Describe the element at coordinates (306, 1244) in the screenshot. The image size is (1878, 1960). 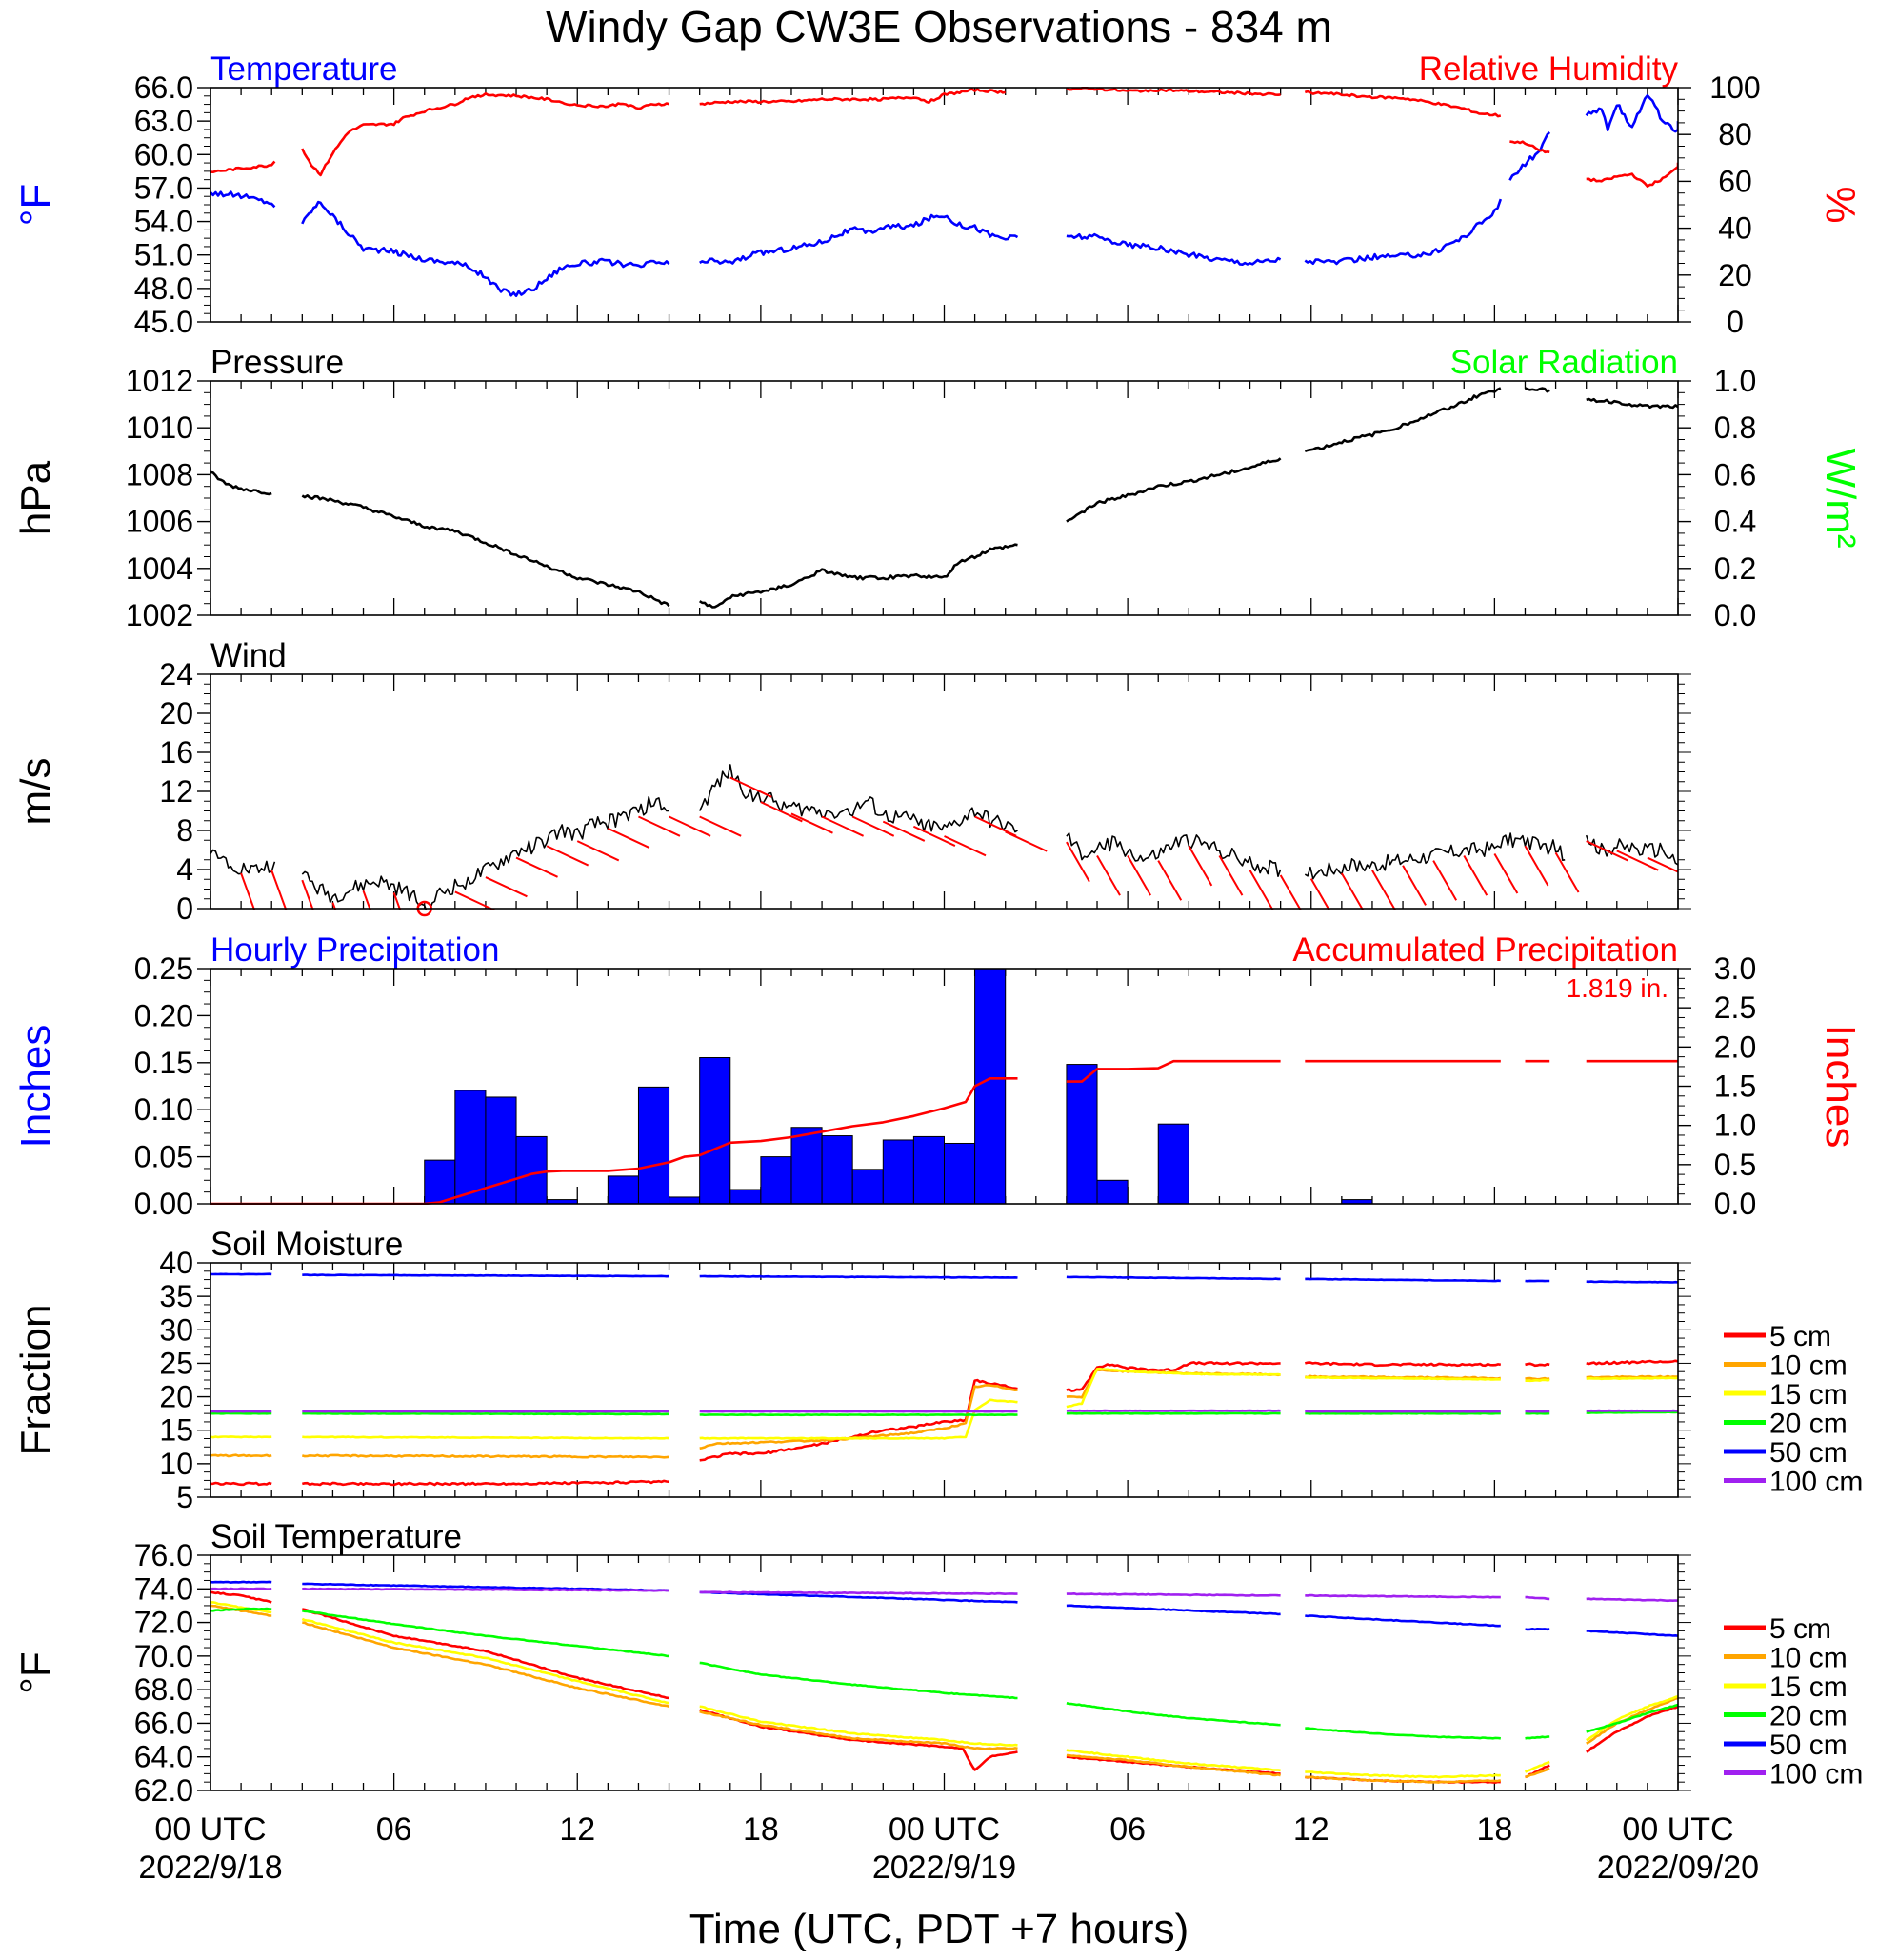
I see `panel-title-left: Soil Moisture` at that location.